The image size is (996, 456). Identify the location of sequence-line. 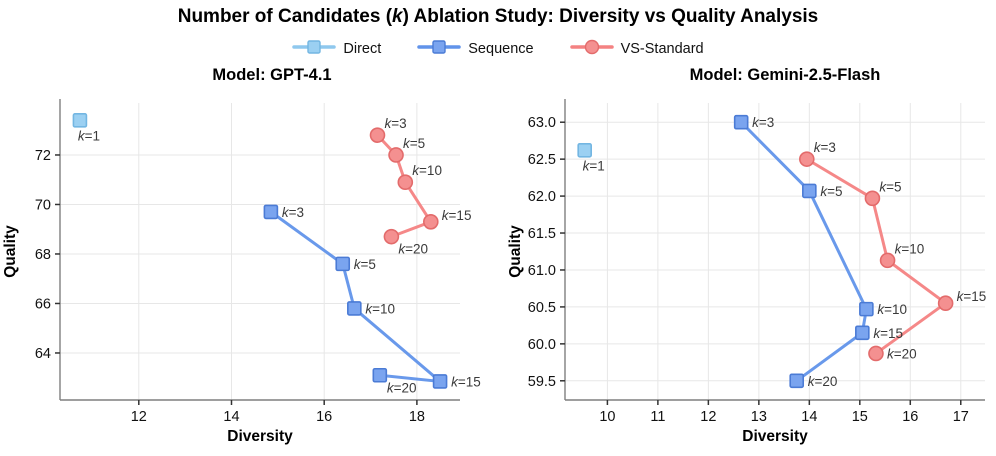
(355, 296).